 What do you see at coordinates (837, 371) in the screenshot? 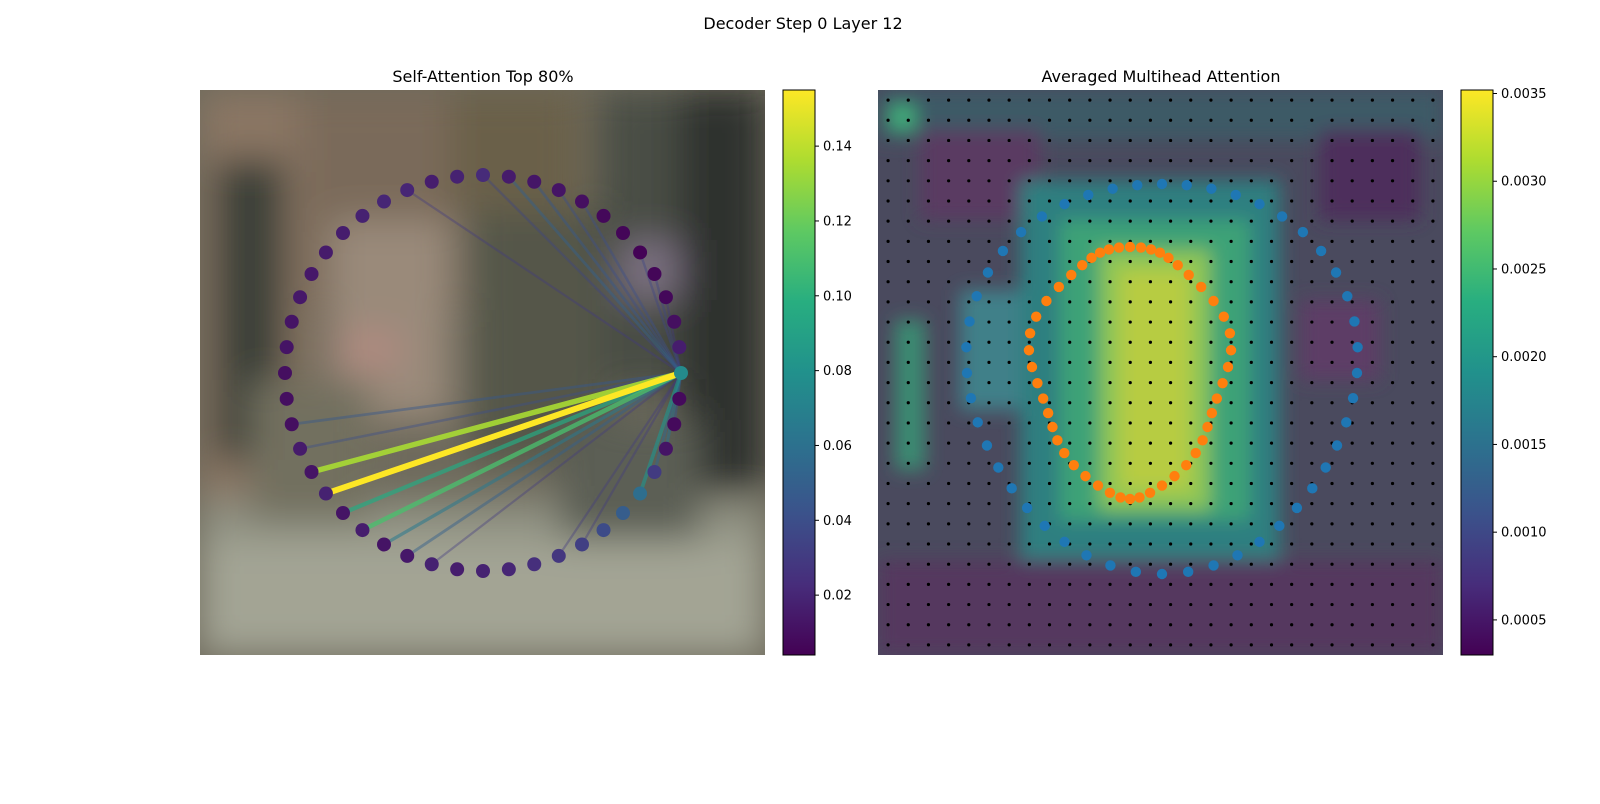
I see `colorbar-tick-label: 0.08` at bounding box center [837, 371].